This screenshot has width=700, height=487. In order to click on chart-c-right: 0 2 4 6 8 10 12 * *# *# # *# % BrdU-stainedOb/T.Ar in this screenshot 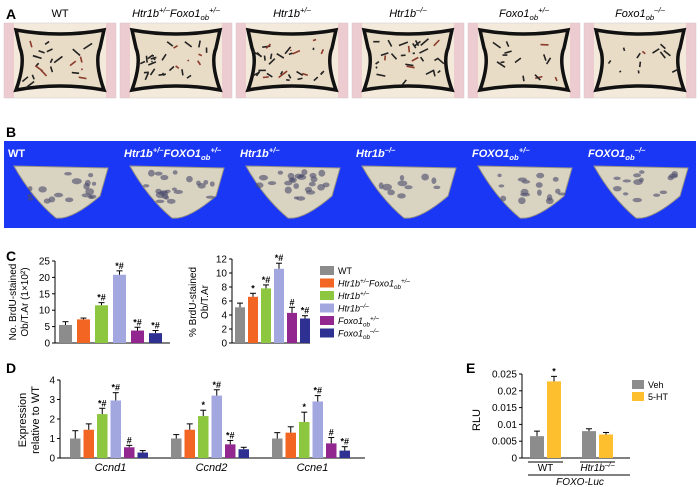, I will do `click(249, 301)`.